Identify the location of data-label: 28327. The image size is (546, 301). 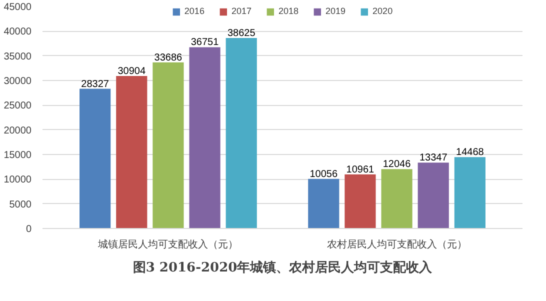
(95, 84).